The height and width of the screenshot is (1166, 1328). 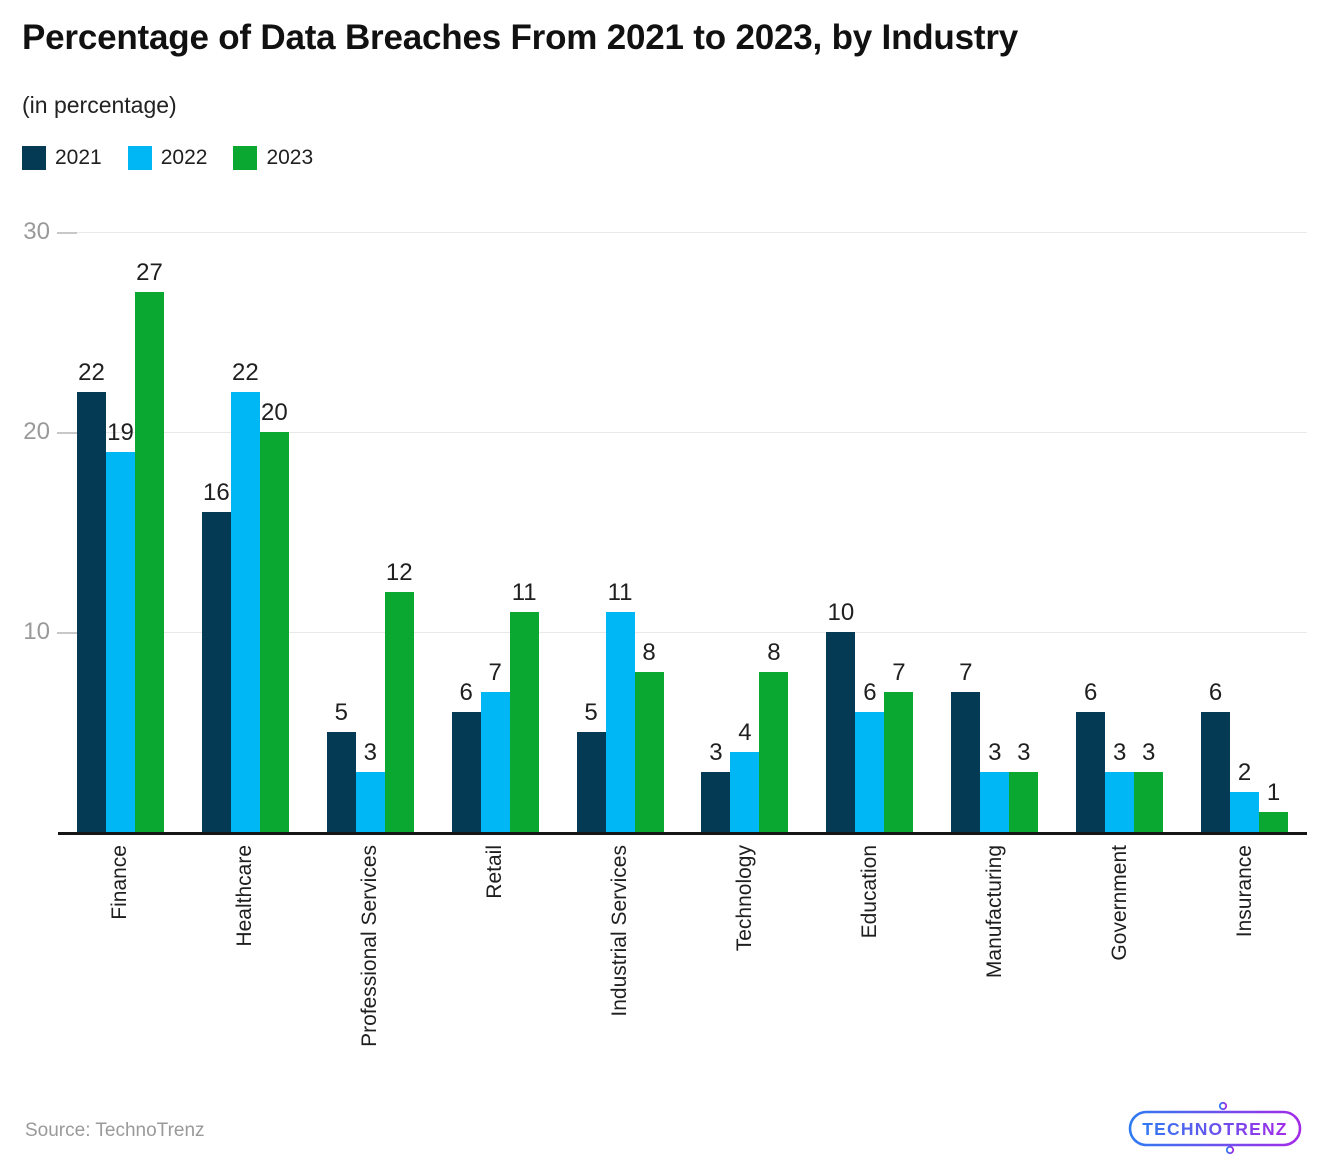 I want to click on bar-column-2023-technology: 8, so click(x=774, y=532).